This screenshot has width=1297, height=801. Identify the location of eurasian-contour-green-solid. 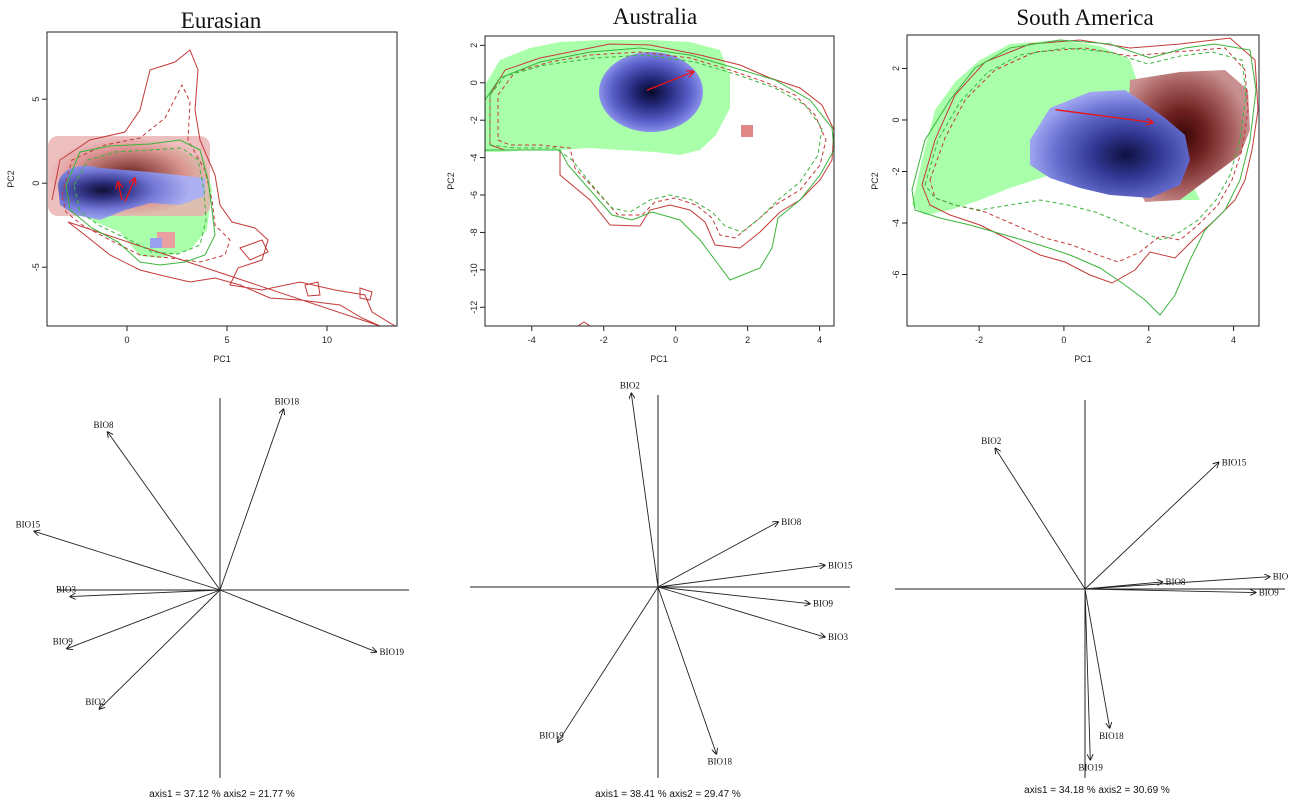
(140, 202).